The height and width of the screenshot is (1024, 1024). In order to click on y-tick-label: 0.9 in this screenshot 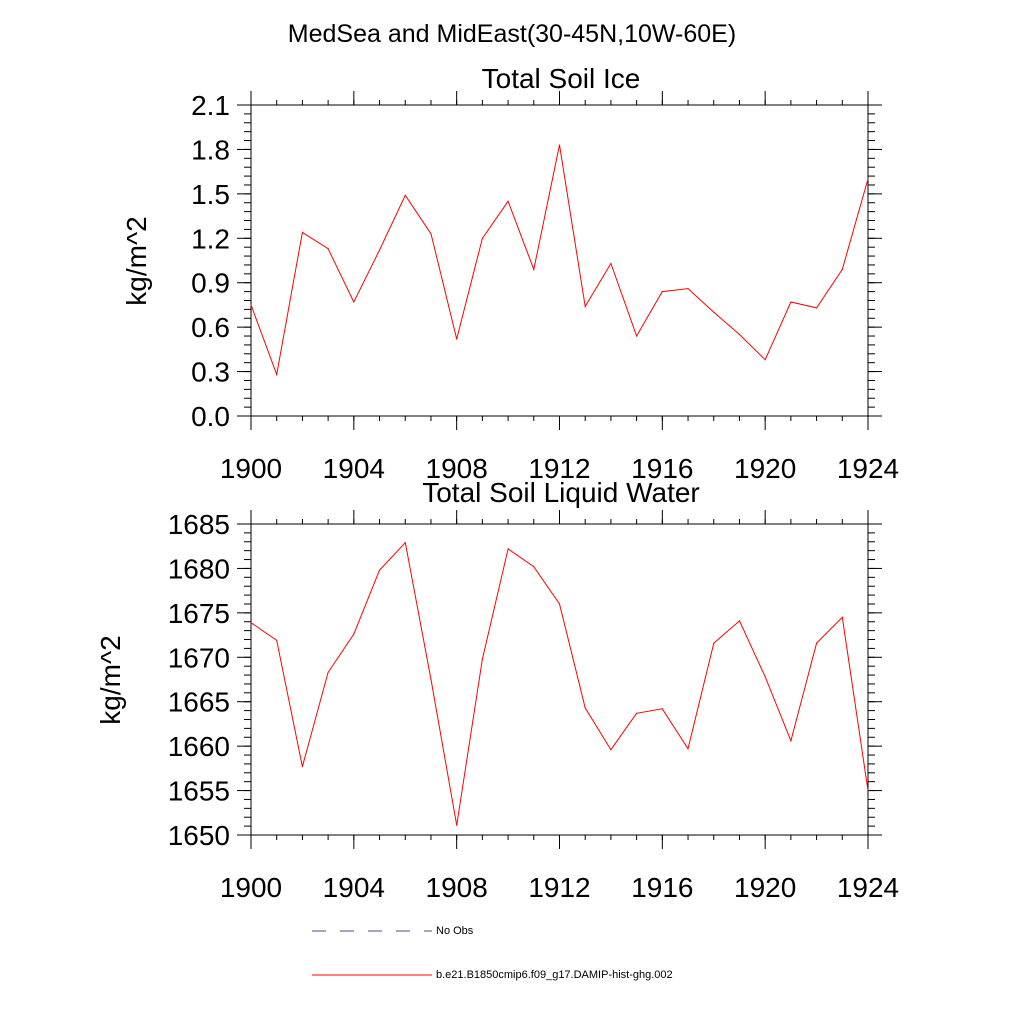, I will do `click(210, 283)`.